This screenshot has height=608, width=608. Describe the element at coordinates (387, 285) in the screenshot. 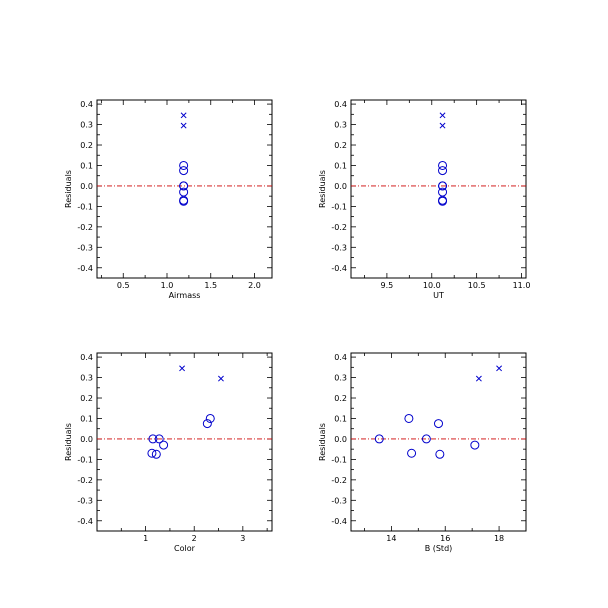

I see `x-tick-label: 9.5` at that location.